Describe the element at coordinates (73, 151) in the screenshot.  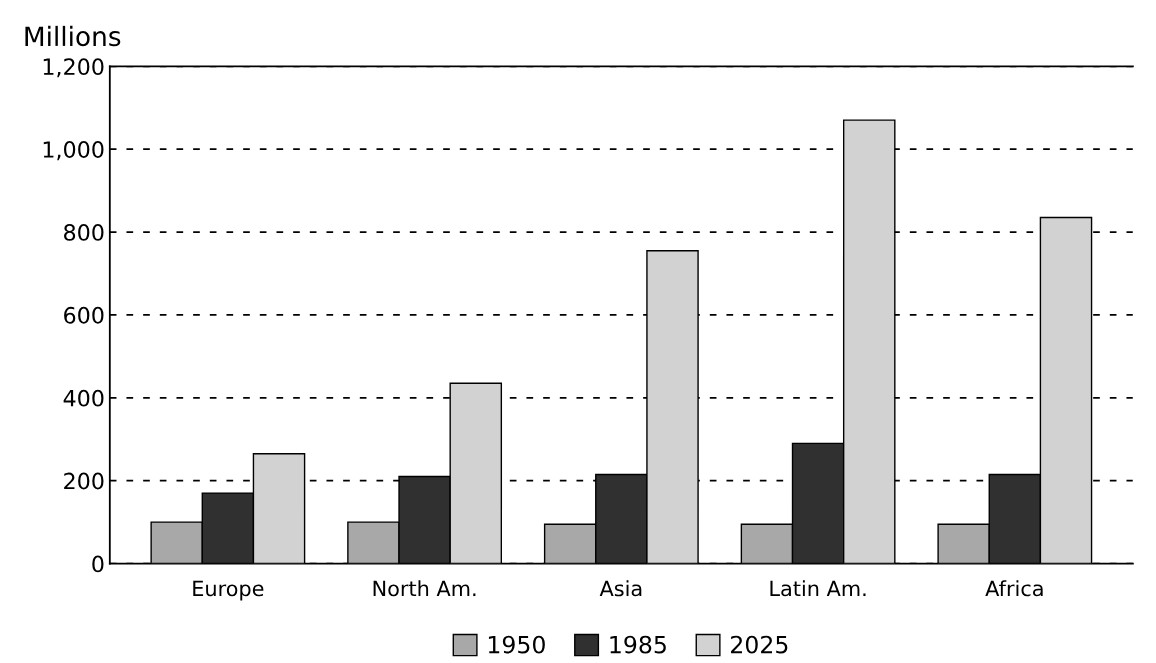
I see `y-tick-label: 1,000` at that location.